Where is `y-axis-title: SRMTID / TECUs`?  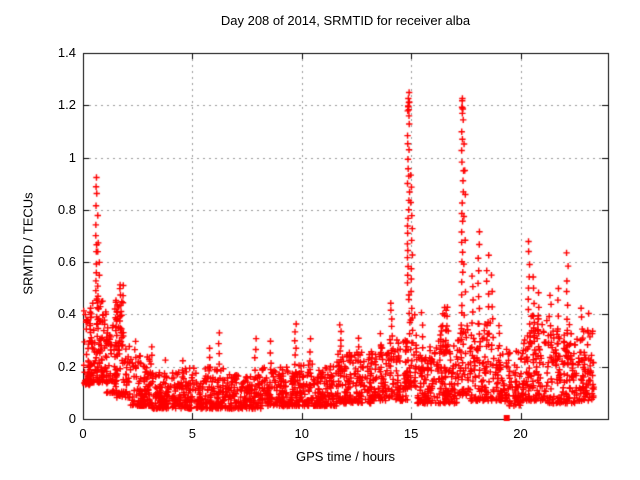
y-axis-title: SRMTID / TECUs is located at coordinates (28, 243).